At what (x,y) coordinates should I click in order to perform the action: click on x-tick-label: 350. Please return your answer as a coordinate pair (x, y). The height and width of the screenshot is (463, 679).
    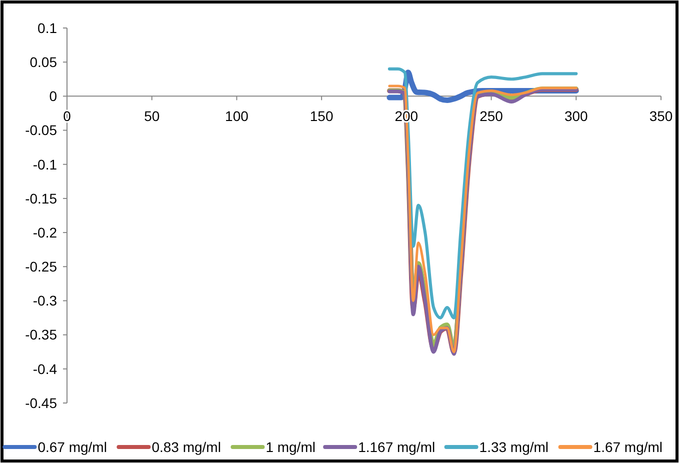
    Looking at the image, I should click on (661, 116).